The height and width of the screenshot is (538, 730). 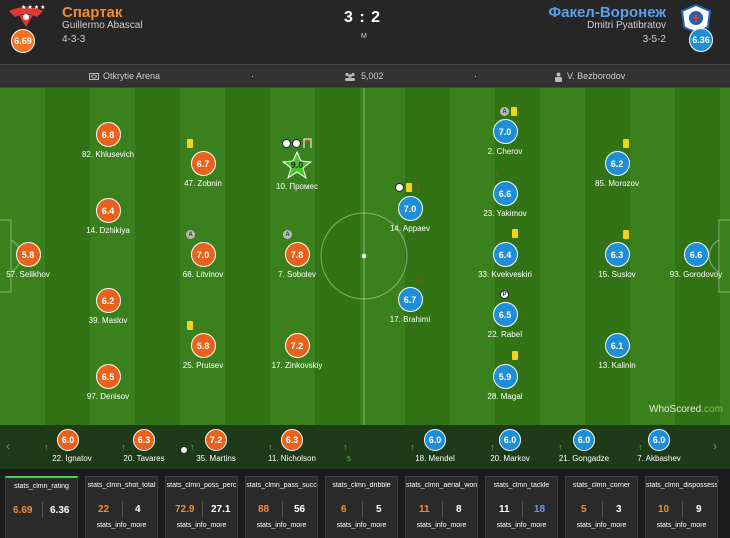 I want to click on stat-away-value: 9, so click(x=699, y=509).